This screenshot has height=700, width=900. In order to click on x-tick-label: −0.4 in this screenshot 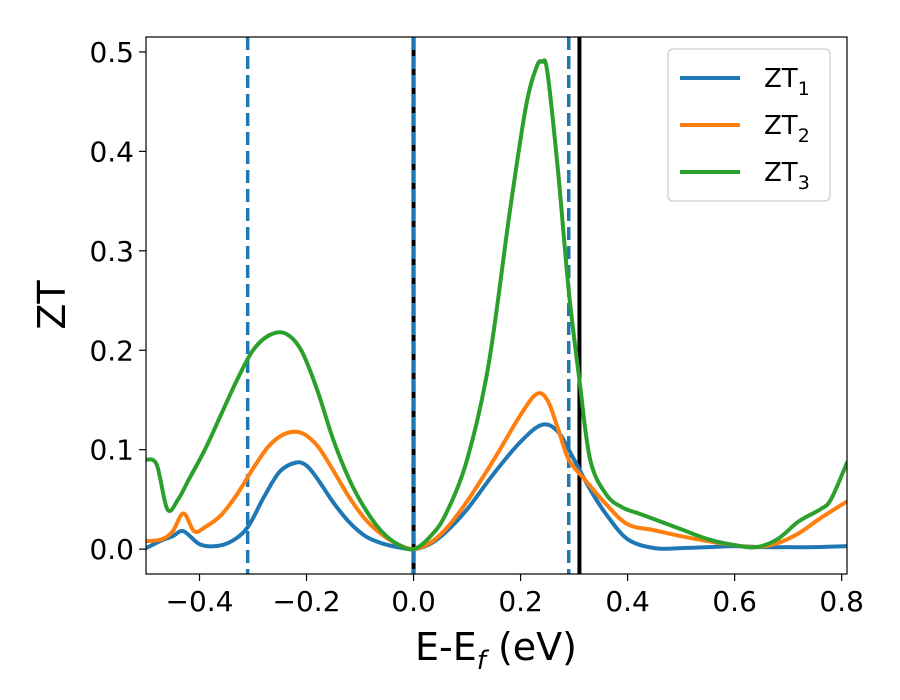, I will do `click(200, 601)`.